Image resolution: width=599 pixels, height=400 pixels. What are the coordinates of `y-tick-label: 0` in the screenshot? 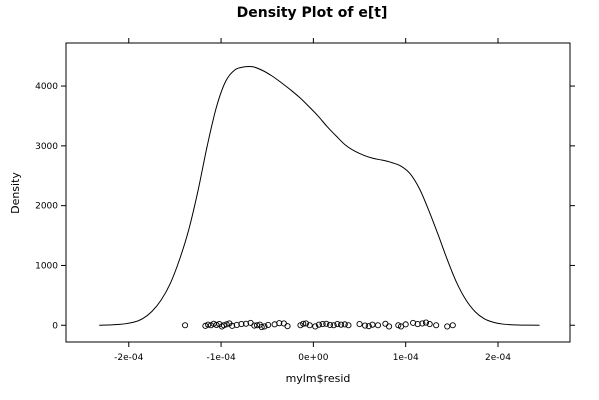 It's located at (55, 326).